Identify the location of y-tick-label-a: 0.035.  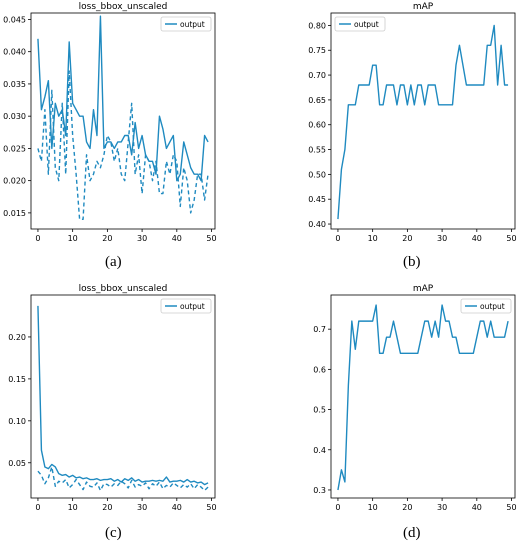
(14, 84).